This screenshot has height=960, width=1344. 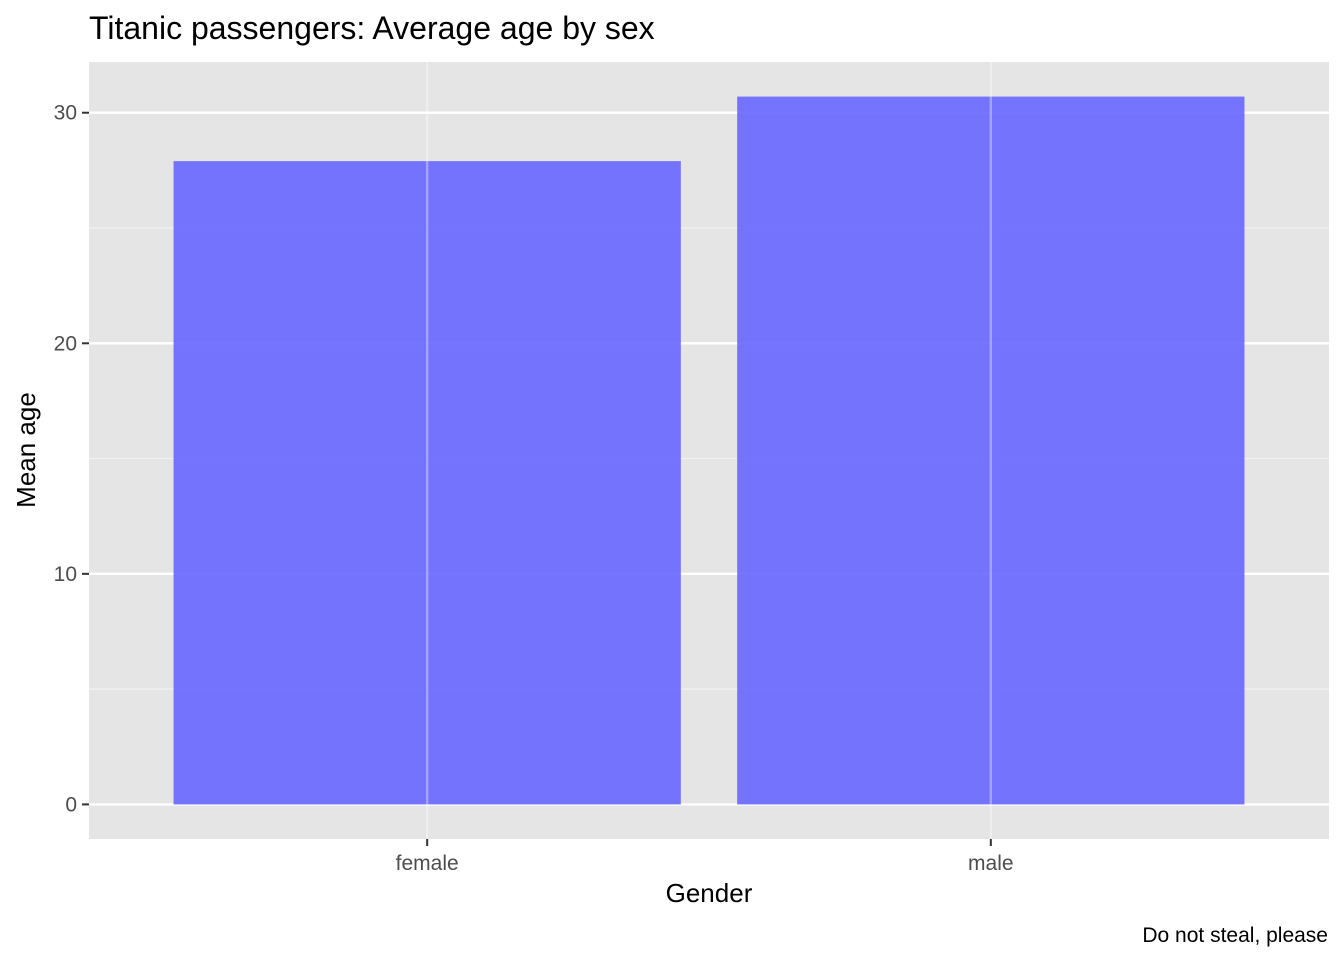 What do you see at coordinates (65, 574) in the screenshot?
I see `y-tick-label: 10` at bounding box center [65, 574].